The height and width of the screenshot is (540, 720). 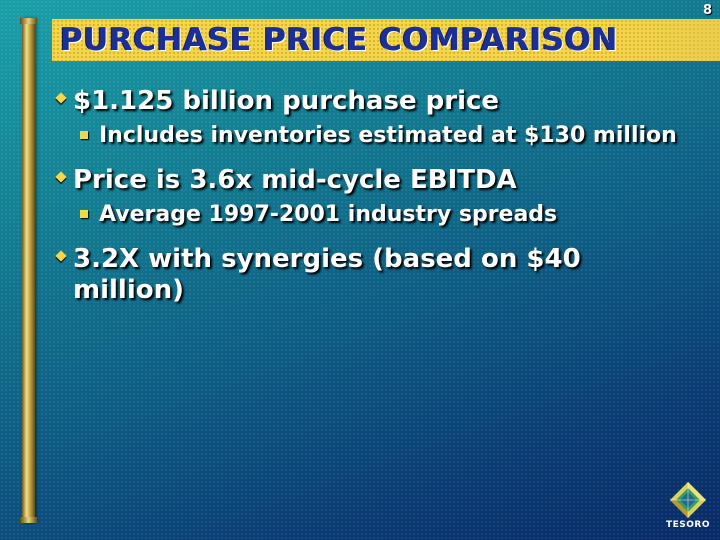 I want to click on logo-wordmark: TESORO, so click(x=687, y=525).